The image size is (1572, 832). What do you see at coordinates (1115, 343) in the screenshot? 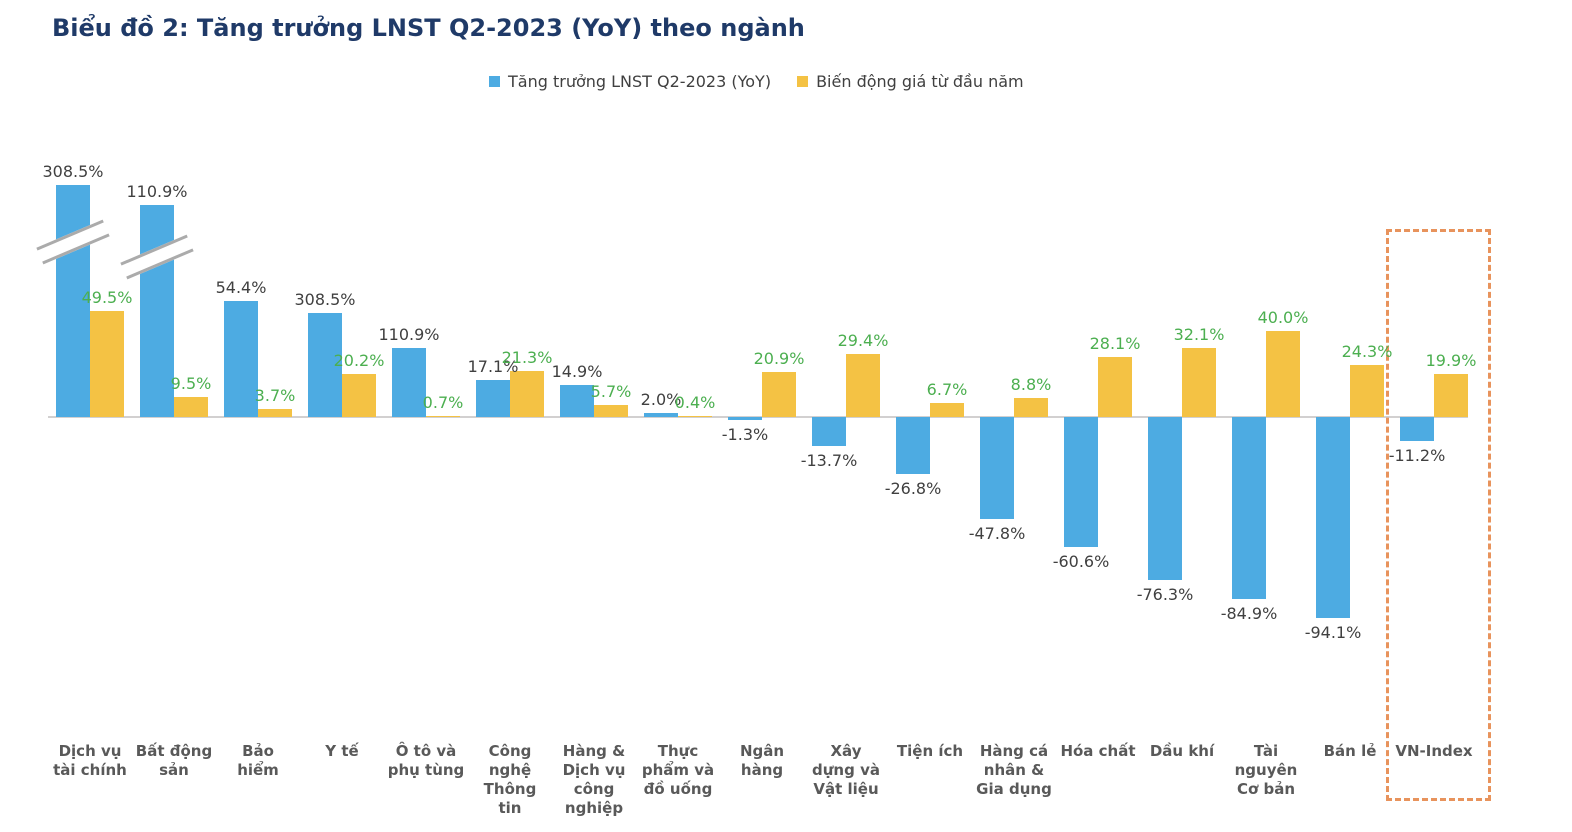
I see `value-label-yellow-12: 28.1%` at bounding box center [1115, 343].